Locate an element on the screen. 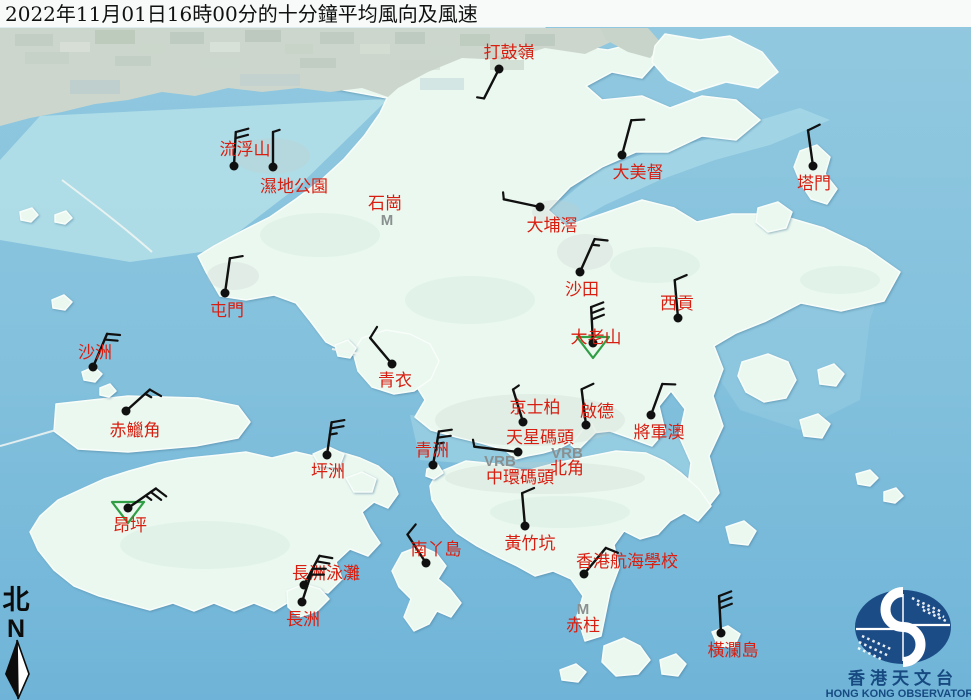 This screenshot has width=971, height=700. wind-station: 大老山 is located at coordinates (596, 330).